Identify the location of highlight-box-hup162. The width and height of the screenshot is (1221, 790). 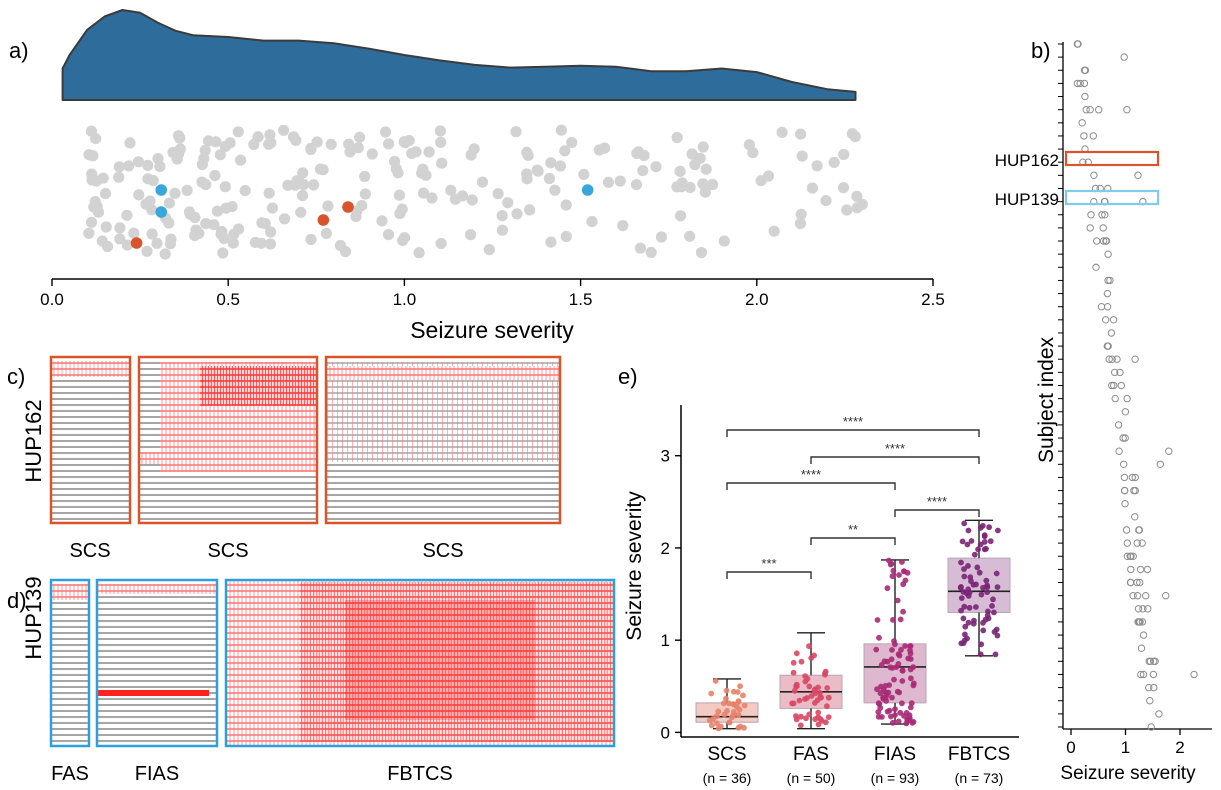
(1112, 158).